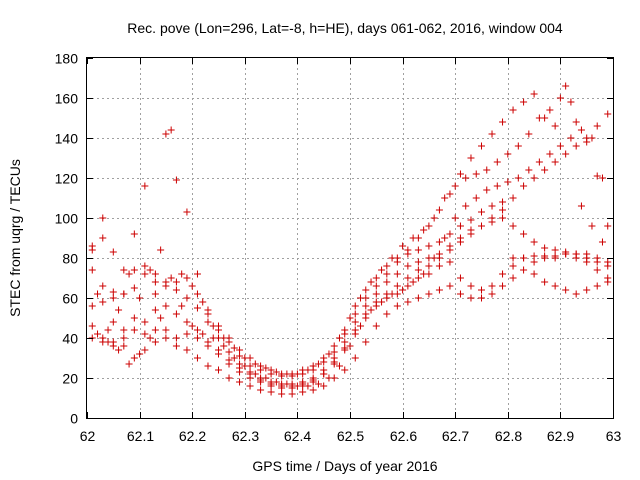 The image size is (640, 480). Describe the element at coordinates (192, 436) in the screenshot. I see `x-tick-label: 62.2` at that location.